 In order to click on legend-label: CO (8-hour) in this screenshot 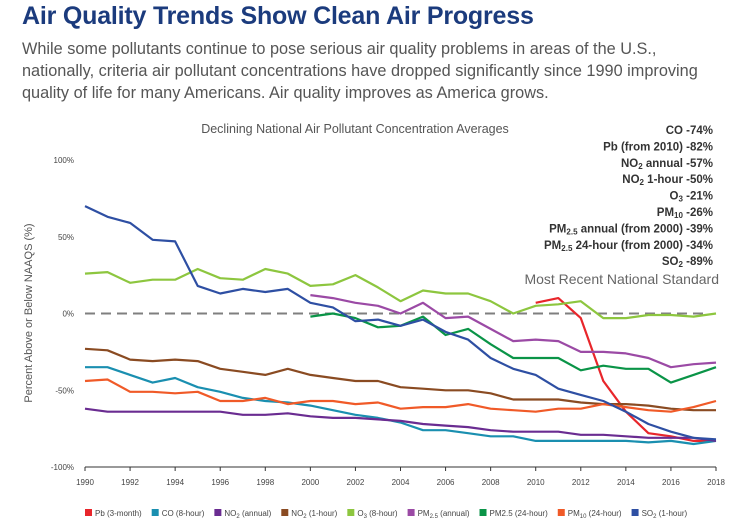, I will do `click(183, 513)`.